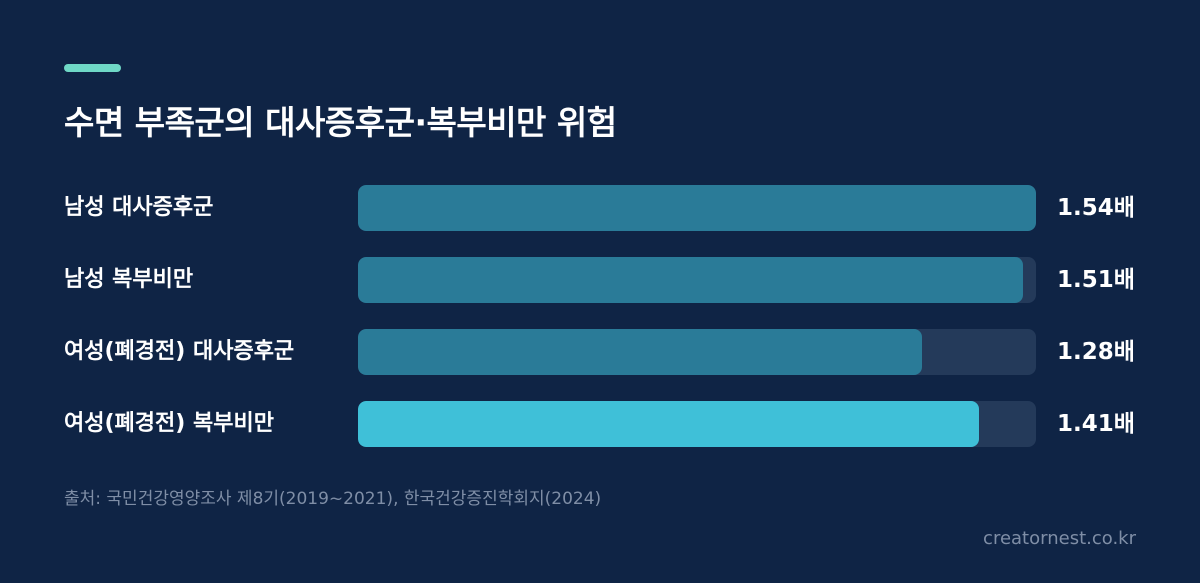  What do you see at coordinates (340, 122) in the screenshot?
I see `chart-title: 수면 부족군의 대사증후군·복부비만 위험` at bounding box center [340, 122].